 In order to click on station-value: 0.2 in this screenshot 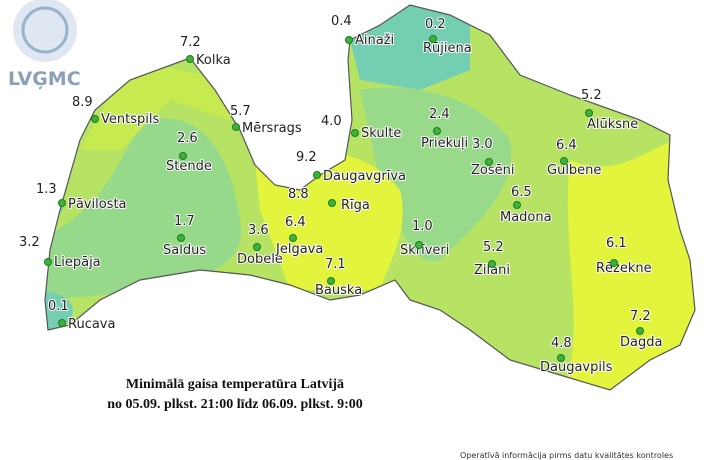, I will do `click(435, 24)`.